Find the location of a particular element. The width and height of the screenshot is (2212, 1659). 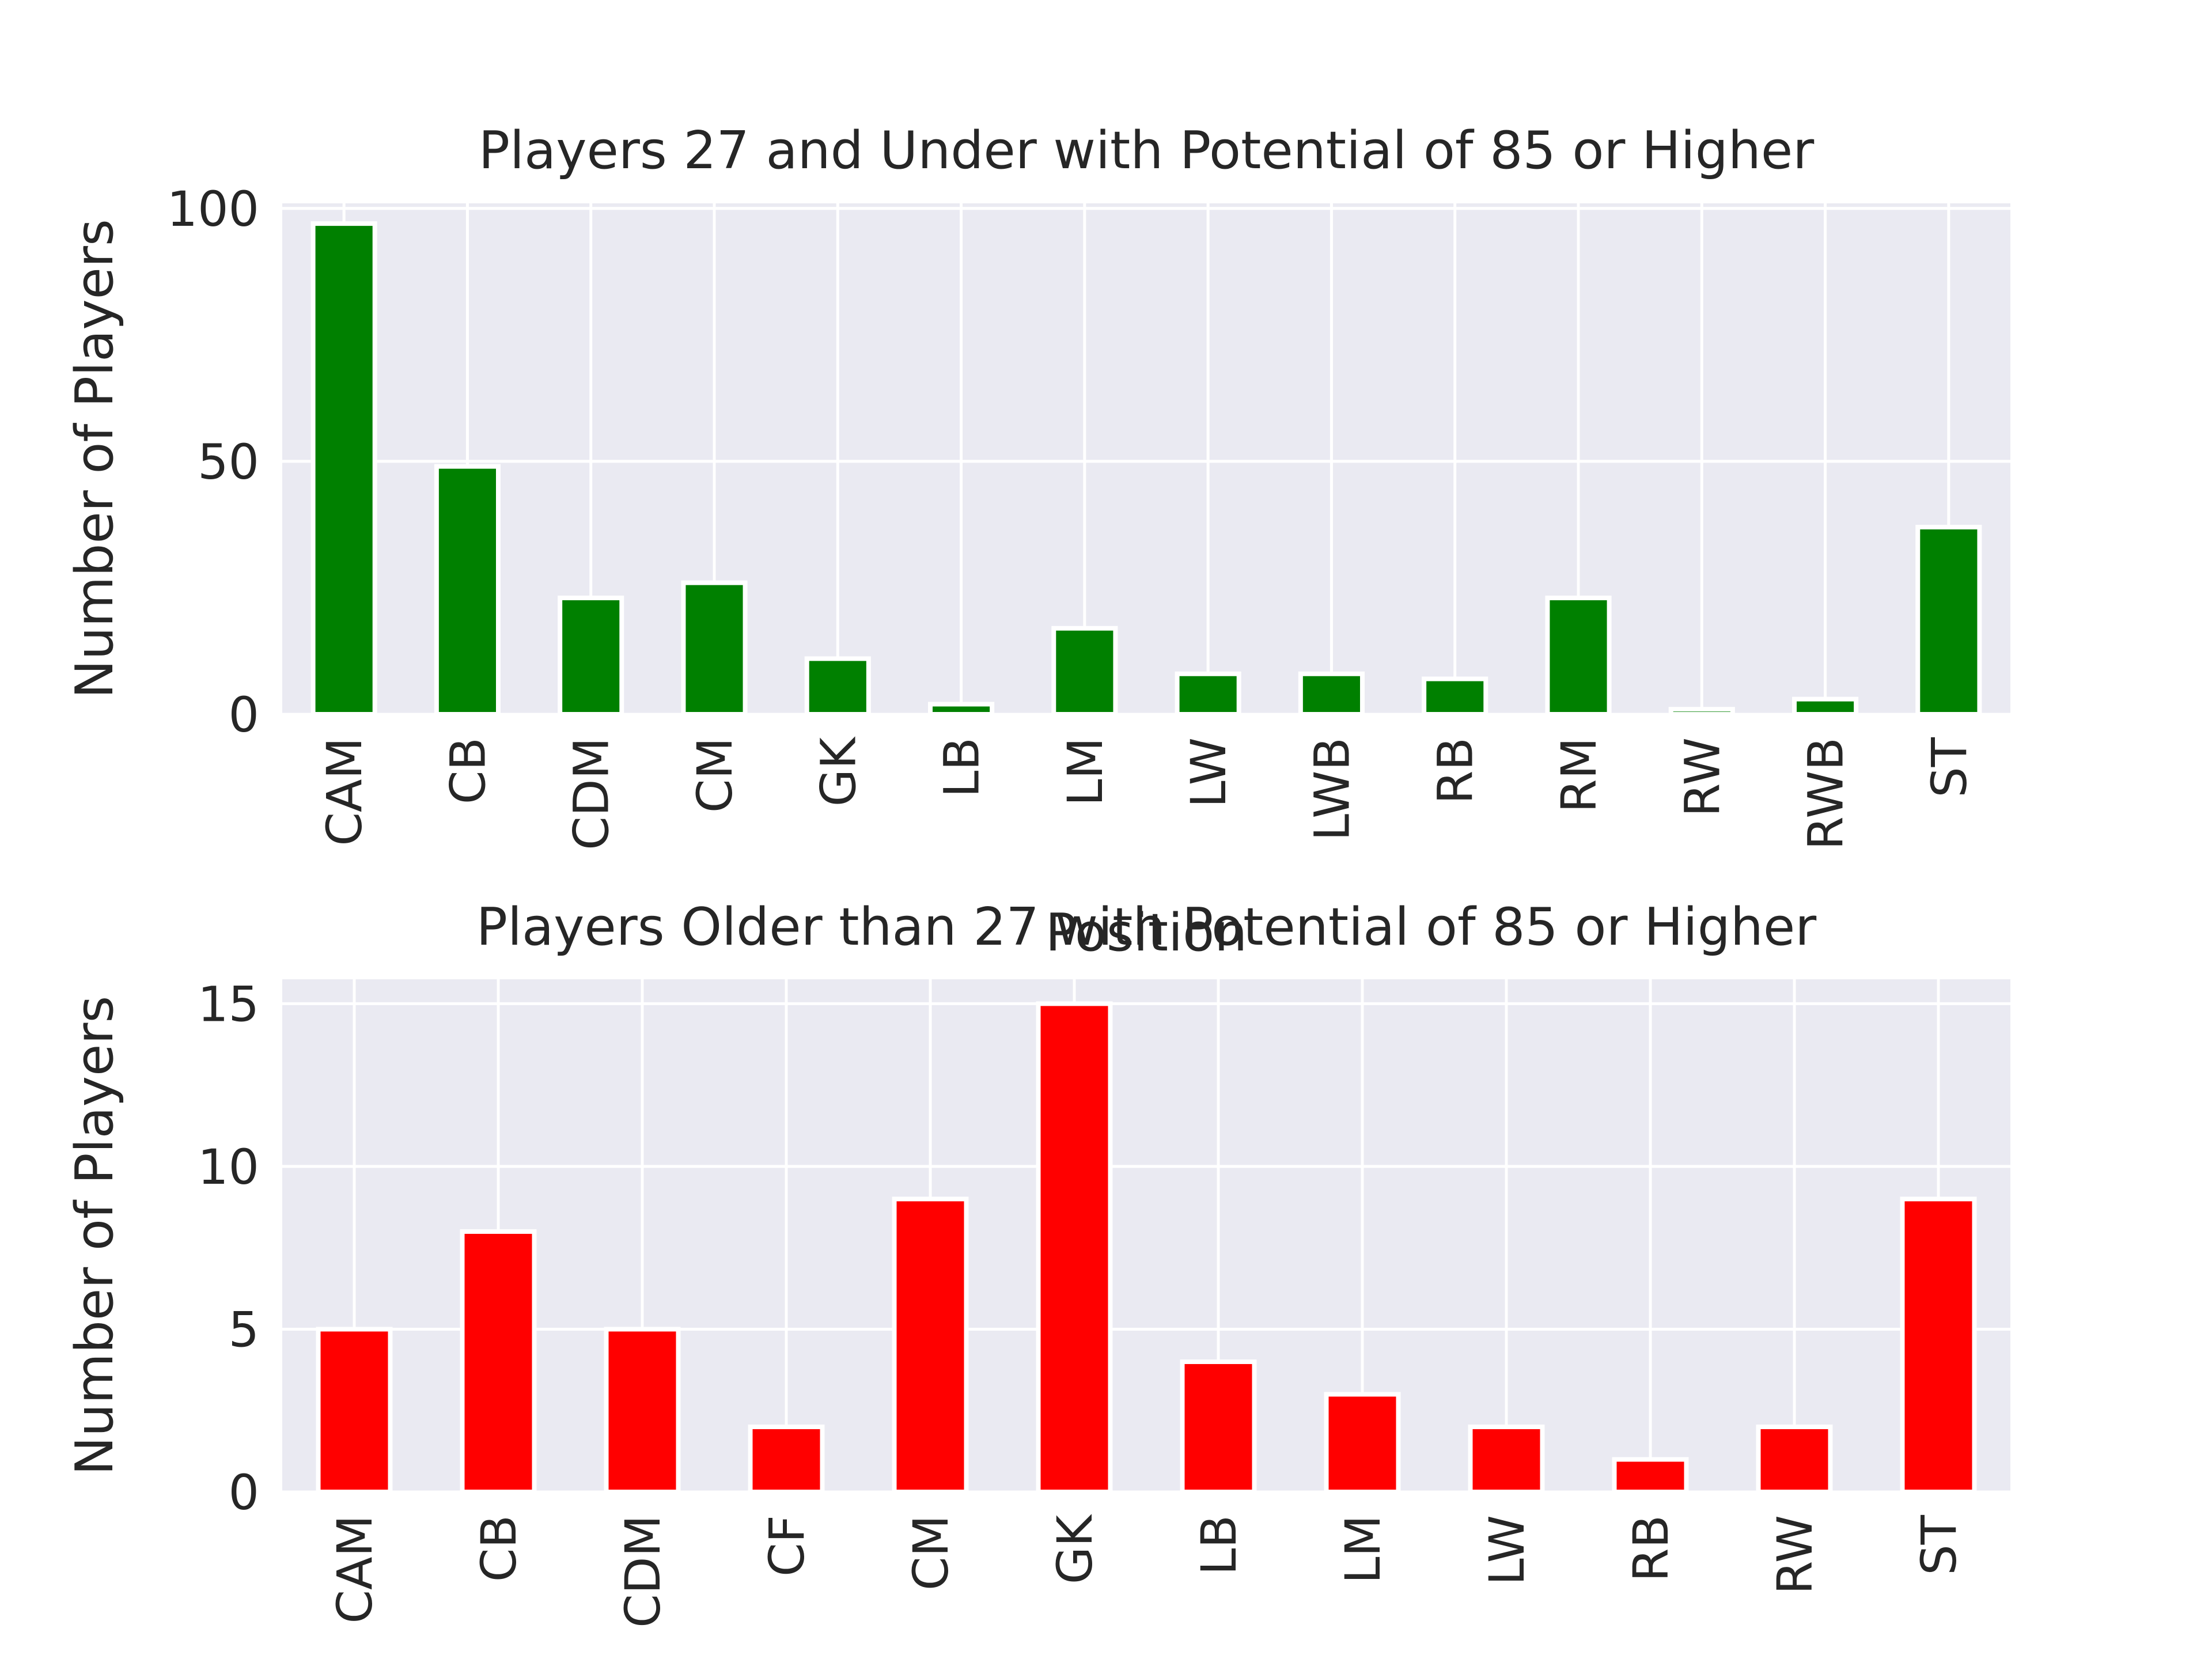

x-tick-label-rwb: RWB is located at coordinates (1826, 793).